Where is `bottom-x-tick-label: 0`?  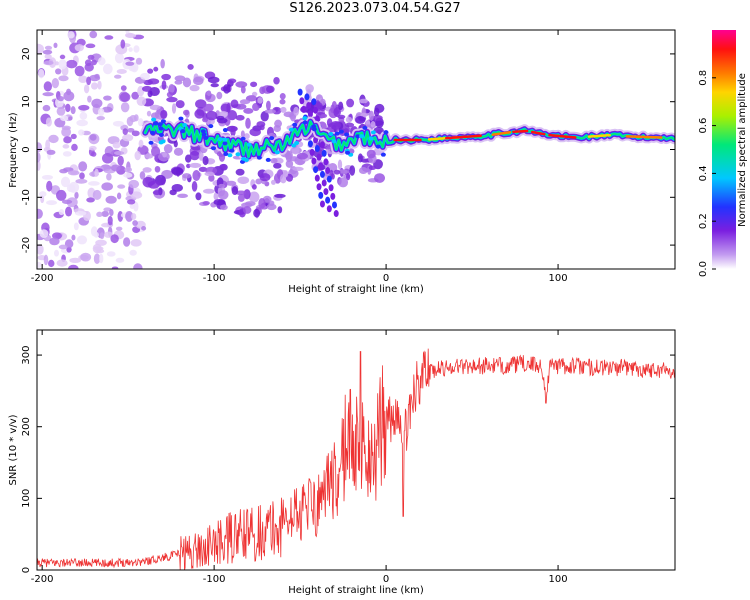
bottom-x-tick-label: 0 is located at coordinates (386, 579).